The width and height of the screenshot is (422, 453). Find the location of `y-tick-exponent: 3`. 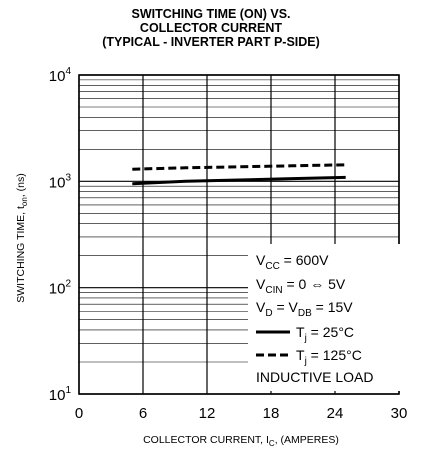

y-tick-exponent: 3 is located at coordinates (68, 177).